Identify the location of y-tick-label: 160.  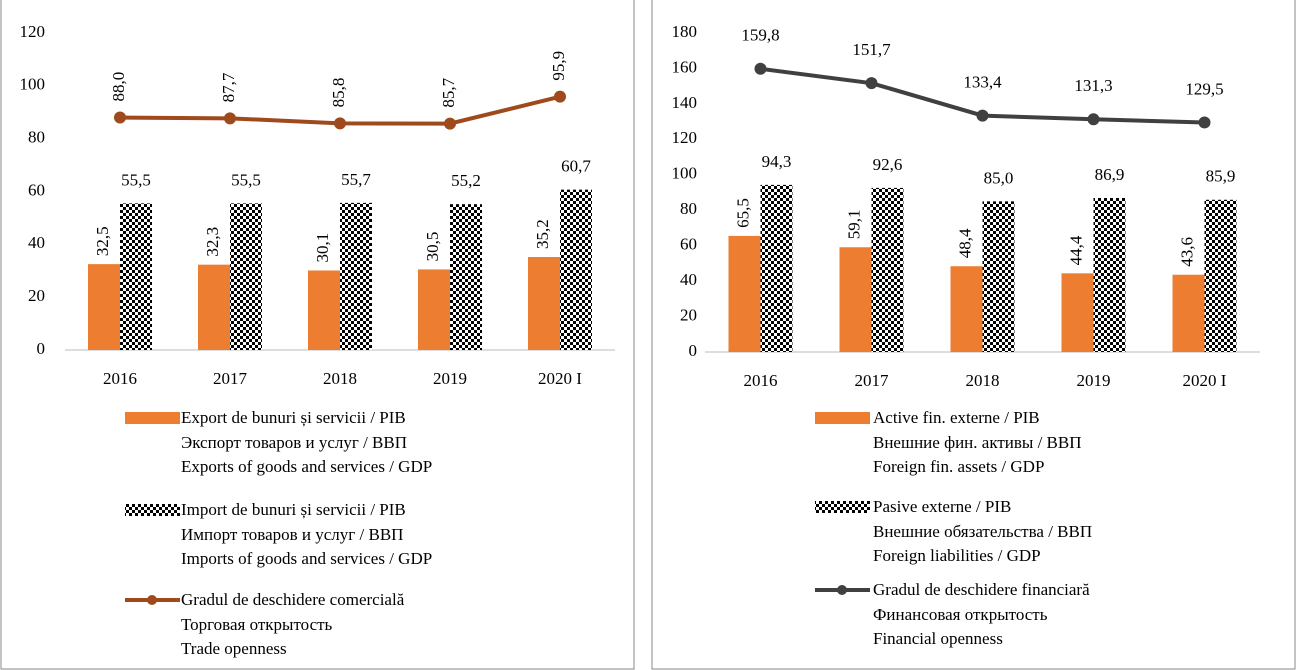
(685, 66).